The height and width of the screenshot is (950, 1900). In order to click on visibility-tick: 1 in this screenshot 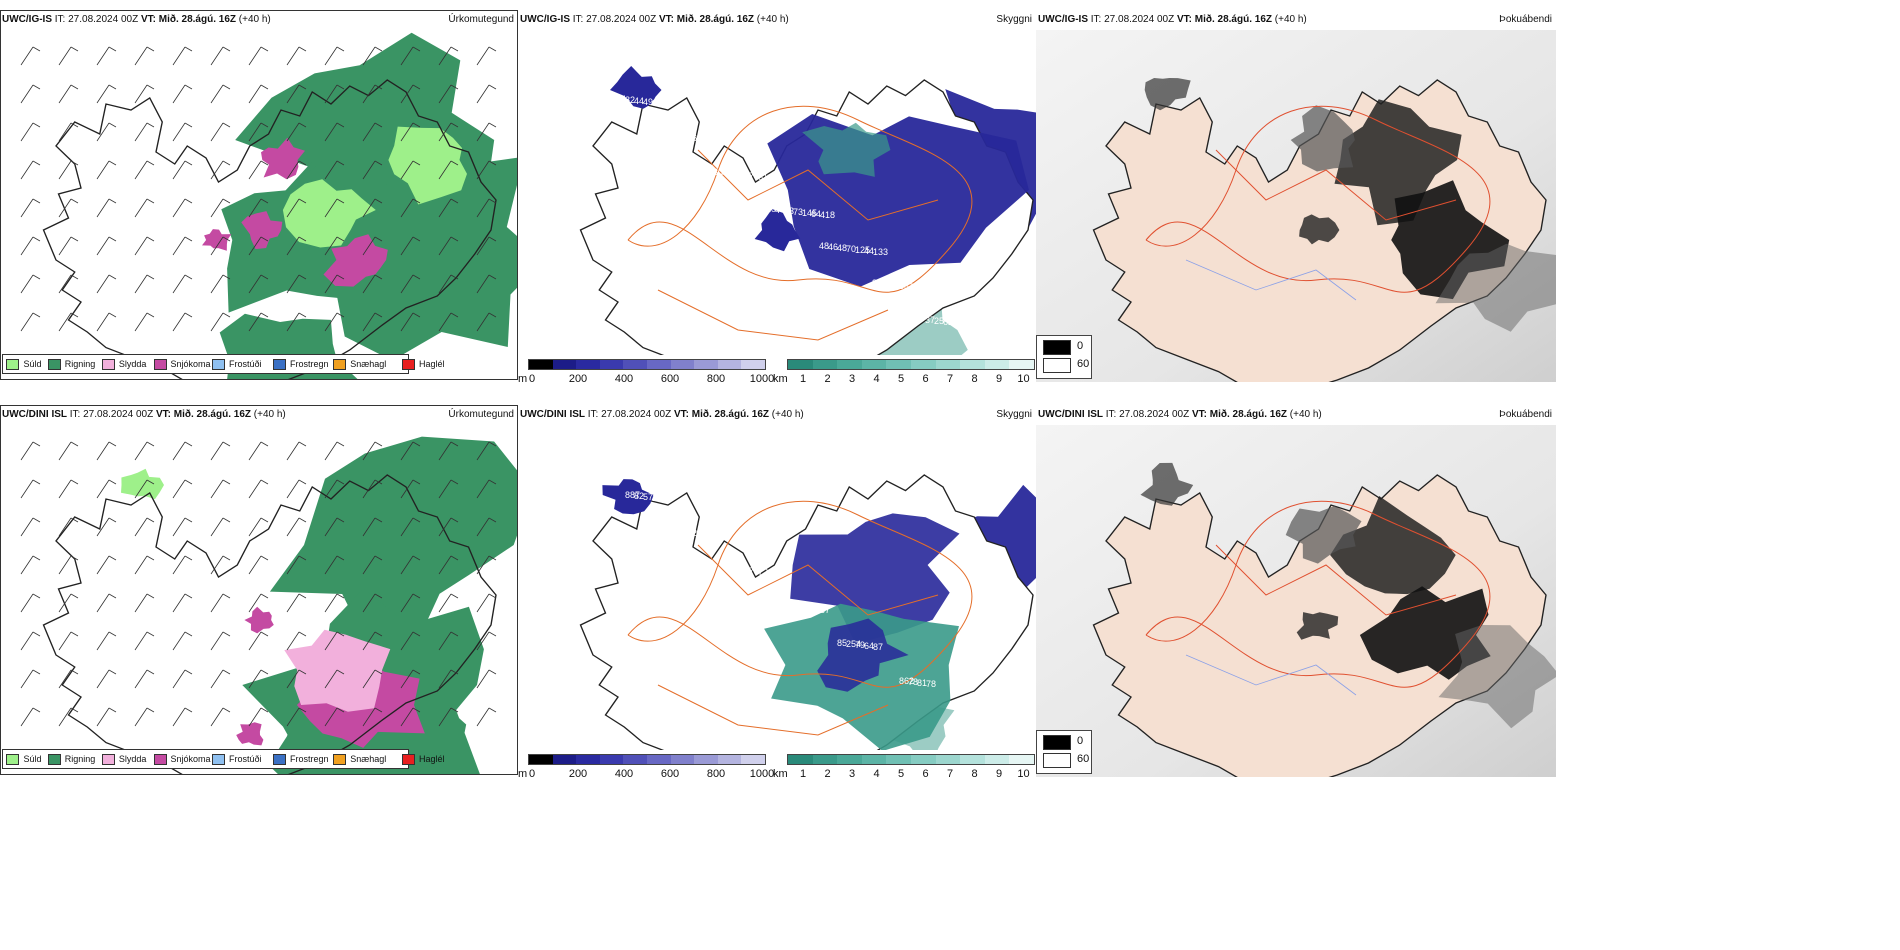, I will do `click(803, 379)`.